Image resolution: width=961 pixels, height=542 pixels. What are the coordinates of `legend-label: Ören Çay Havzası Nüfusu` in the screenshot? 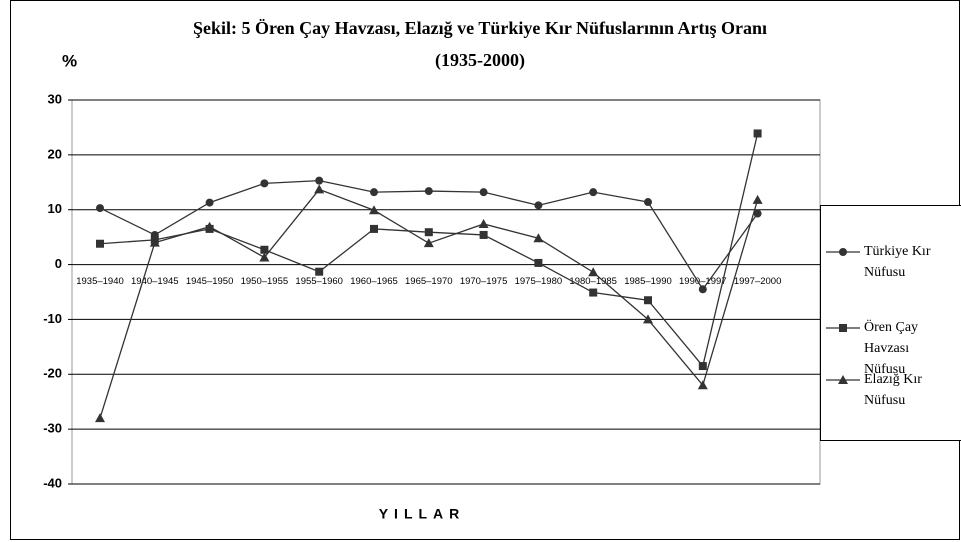 It's located at (893, 347).